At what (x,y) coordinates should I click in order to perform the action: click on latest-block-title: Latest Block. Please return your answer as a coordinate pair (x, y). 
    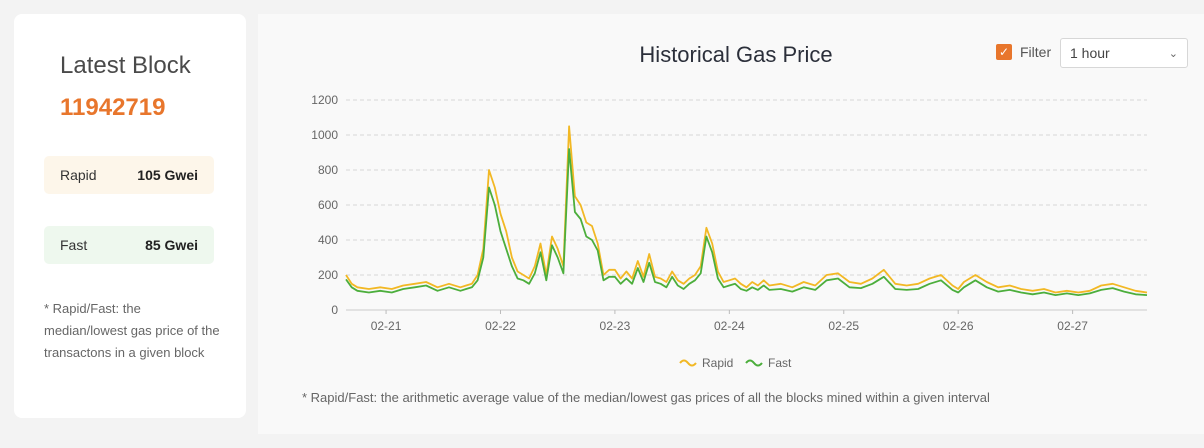
    Looking at the image, I should click on (125, 65).